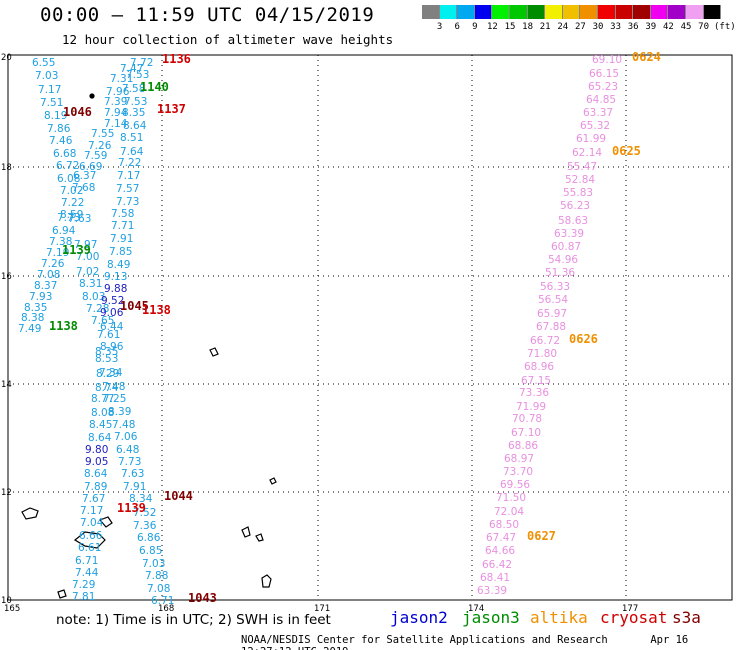  I want to click on wave-height-value: 67.10, so click(526, 433).